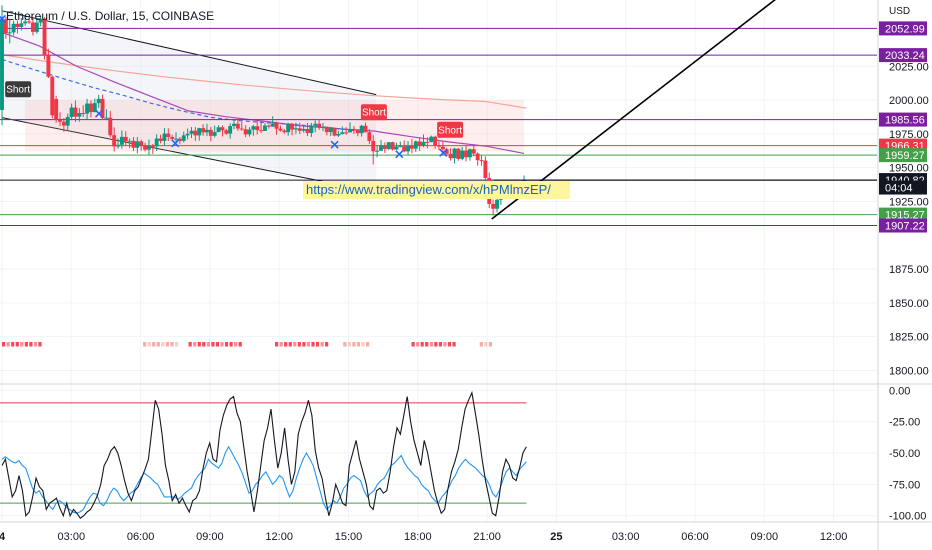  I want to click on currency-label: USD, so click(900, 11).